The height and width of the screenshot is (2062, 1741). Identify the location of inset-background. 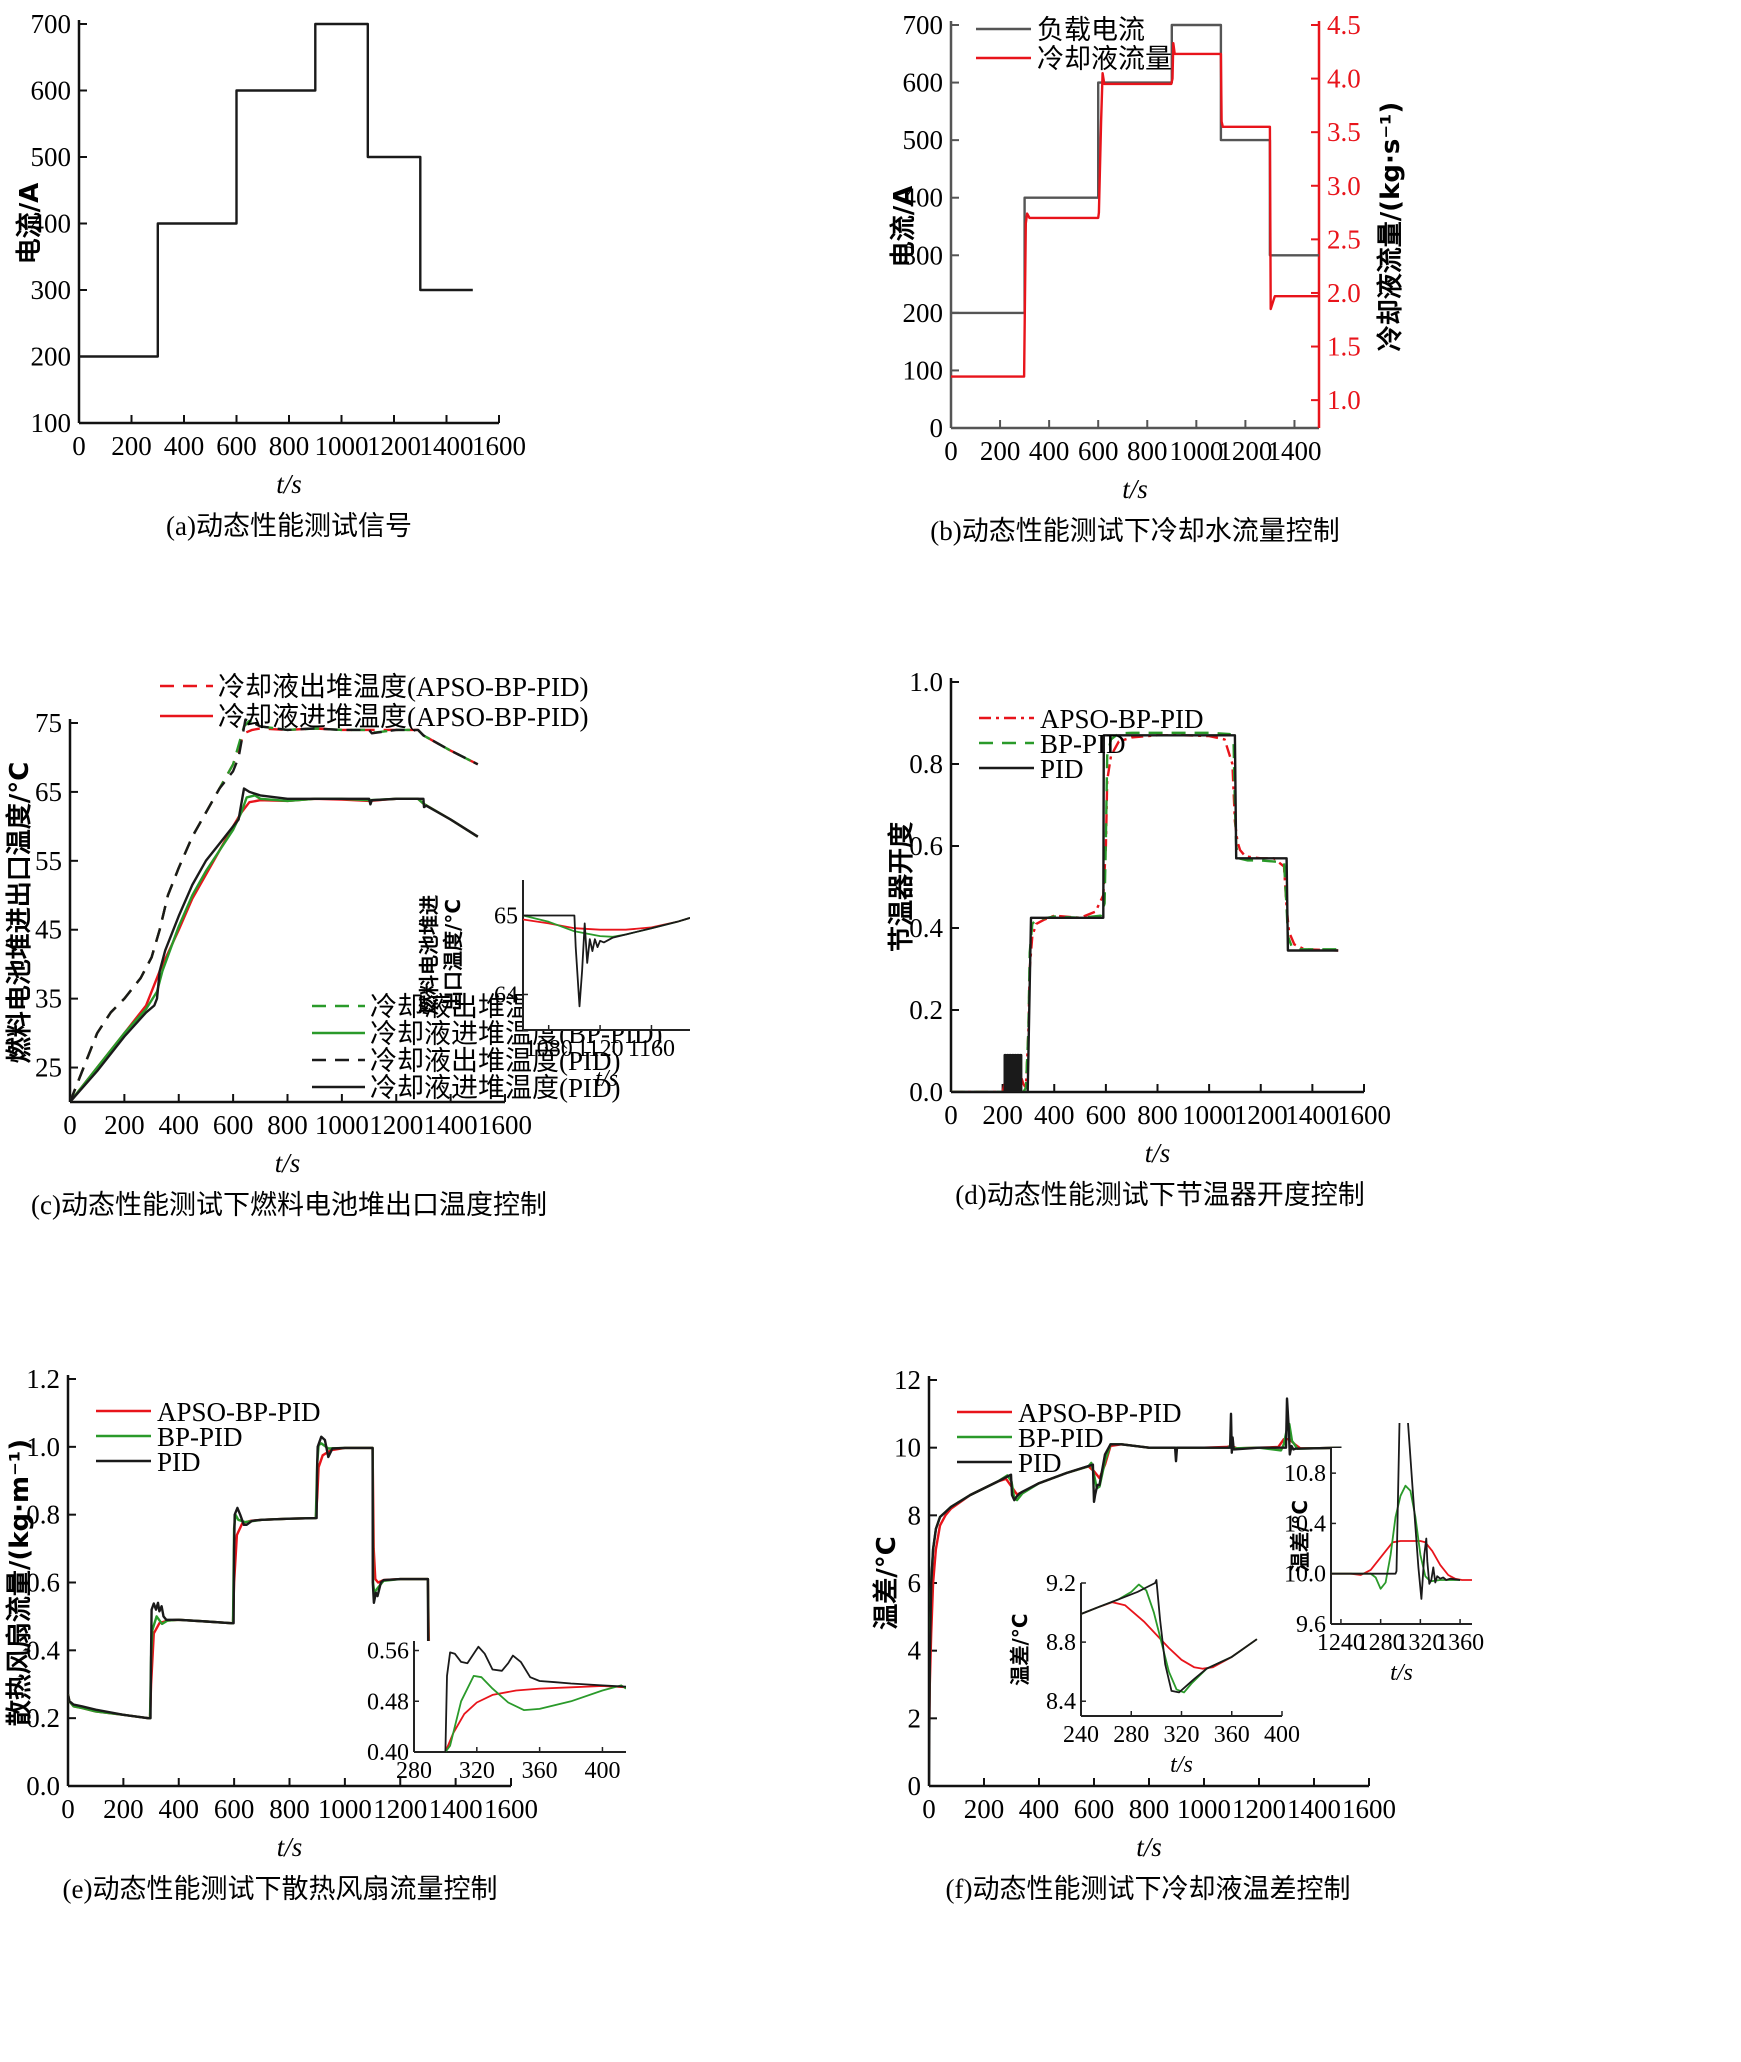
(606, 955).